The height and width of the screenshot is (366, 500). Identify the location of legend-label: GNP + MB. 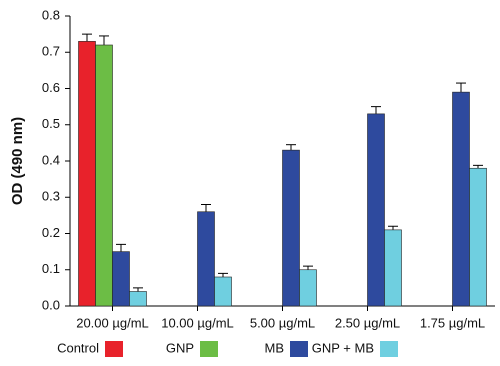
(343, 347).